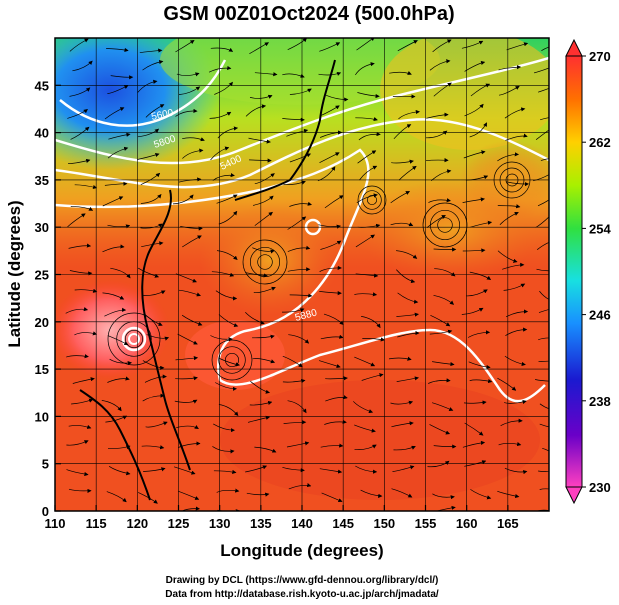  Describe the element at coordinates (42, 133) in the screenshot. I see `y-tick-label: 40` at that location.